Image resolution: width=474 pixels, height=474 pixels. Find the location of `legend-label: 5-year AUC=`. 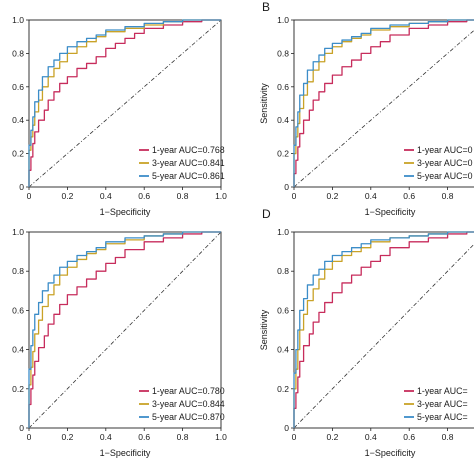

legend-label: 5-year AUC= is located at coordinates (442, 417).